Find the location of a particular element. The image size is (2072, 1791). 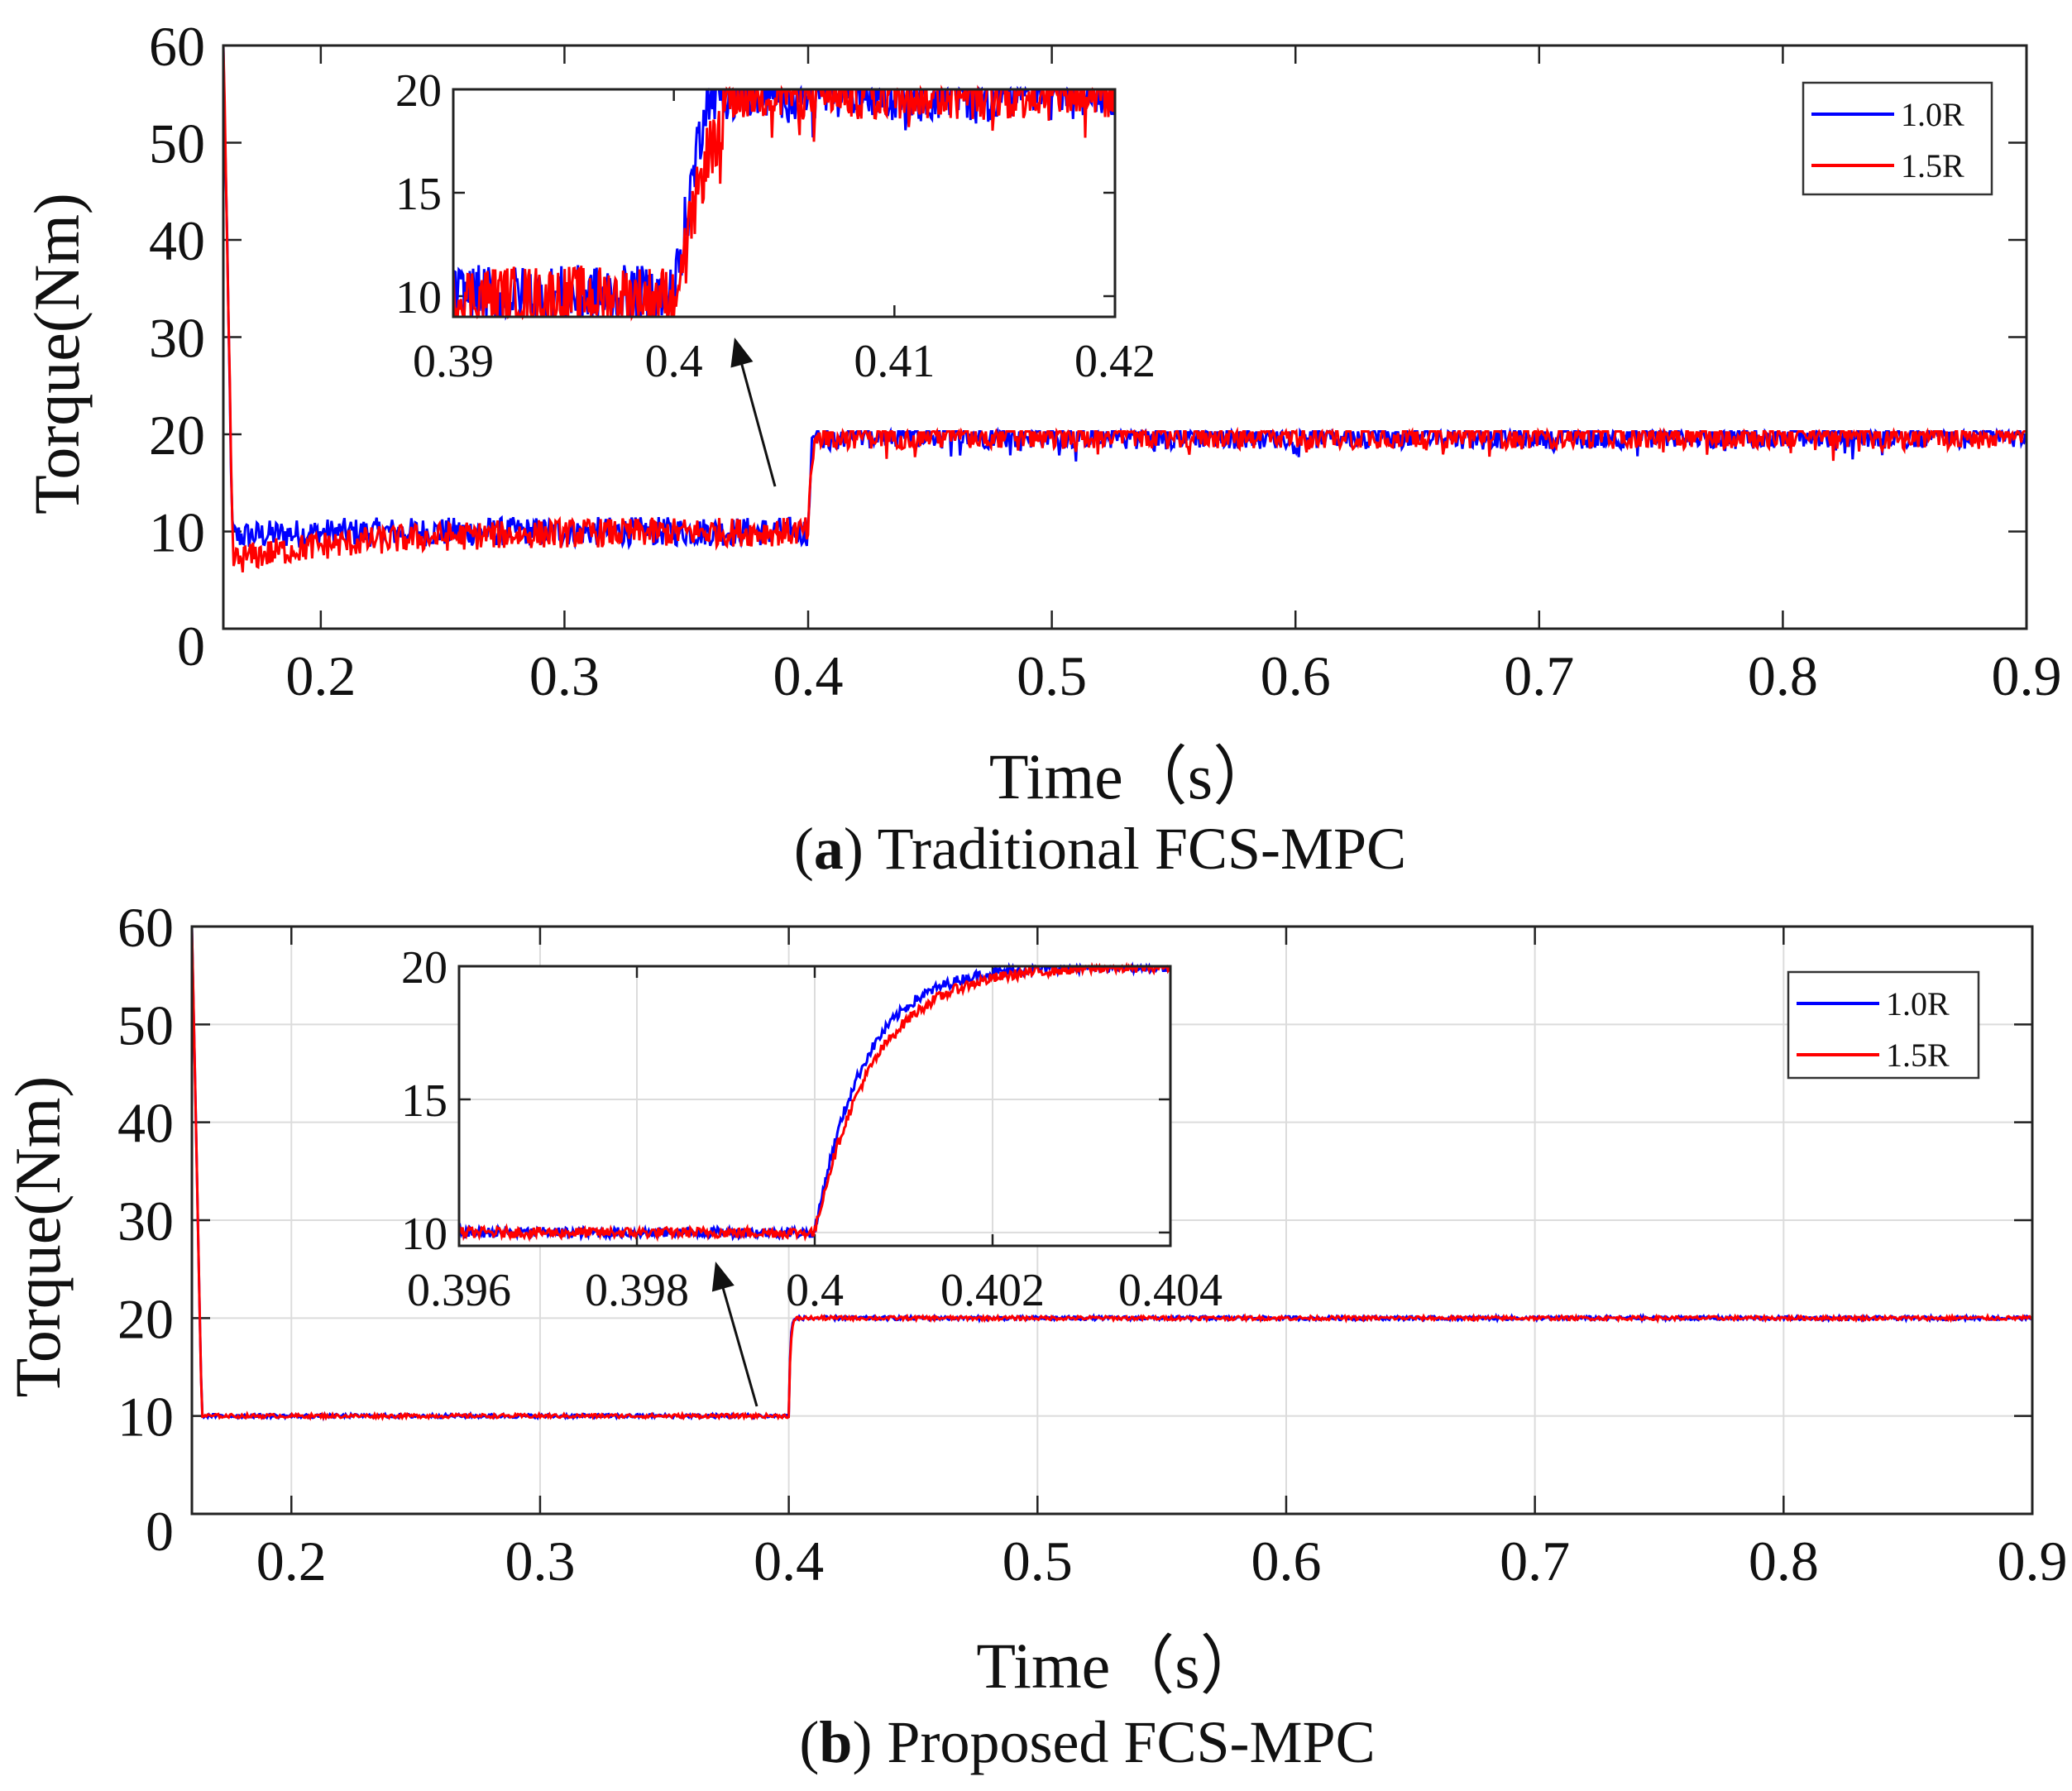

caption-text: Traditional FCS-MPC is located at coordinates (1142, 849).